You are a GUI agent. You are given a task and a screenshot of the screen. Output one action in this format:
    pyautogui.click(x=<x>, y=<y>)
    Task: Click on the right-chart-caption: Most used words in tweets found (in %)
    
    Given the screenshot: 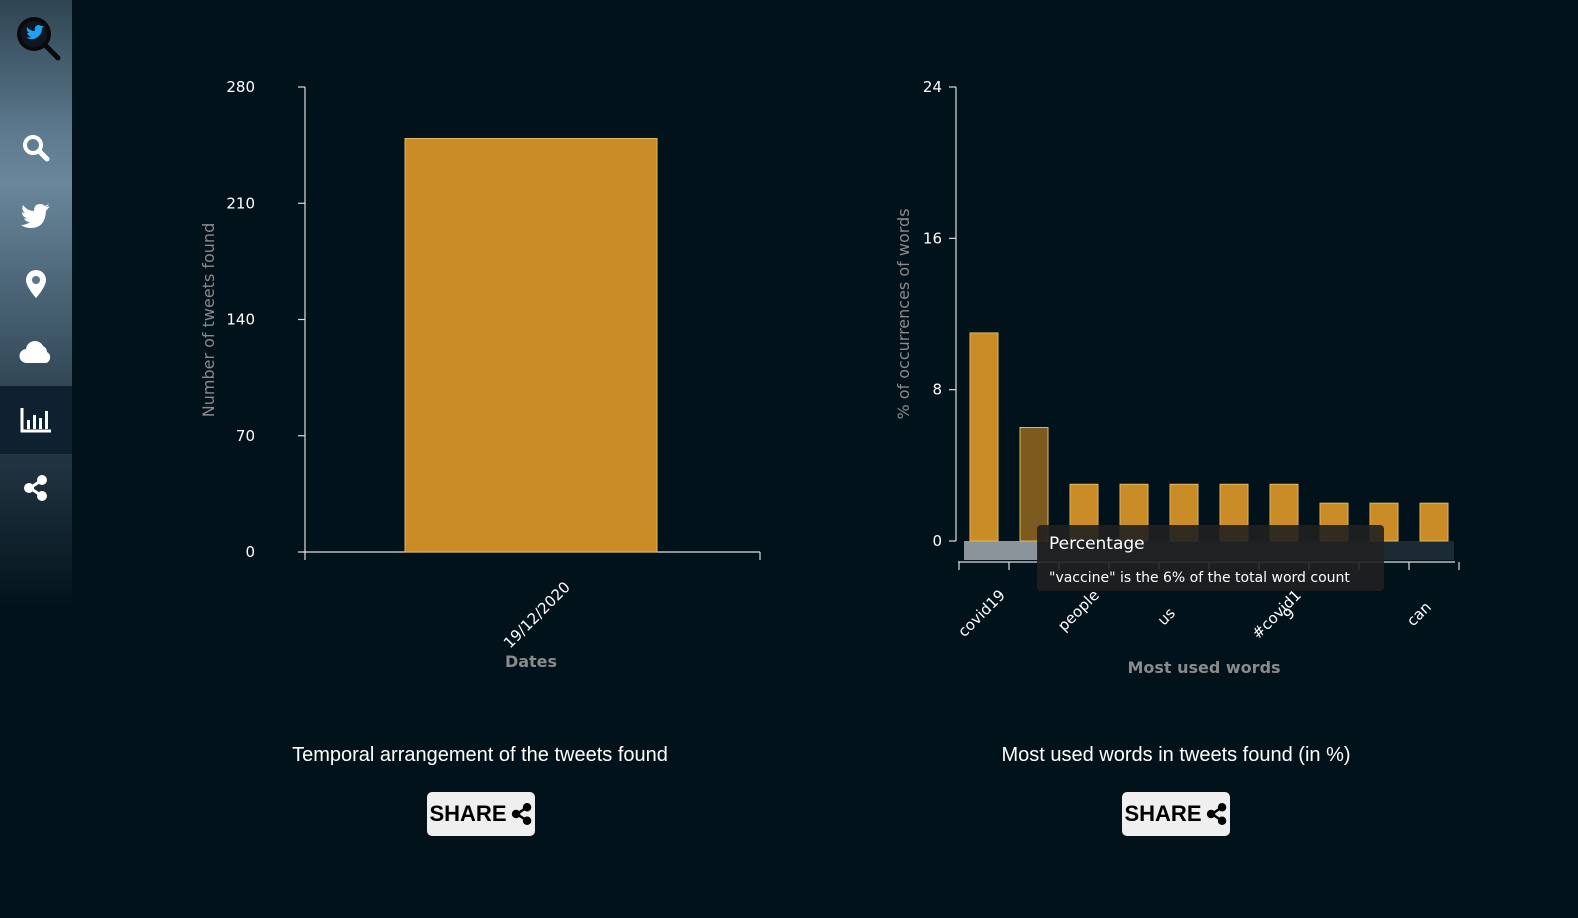 What is the action you would take?
    pyautogui.click(x=1176, y=755)
    